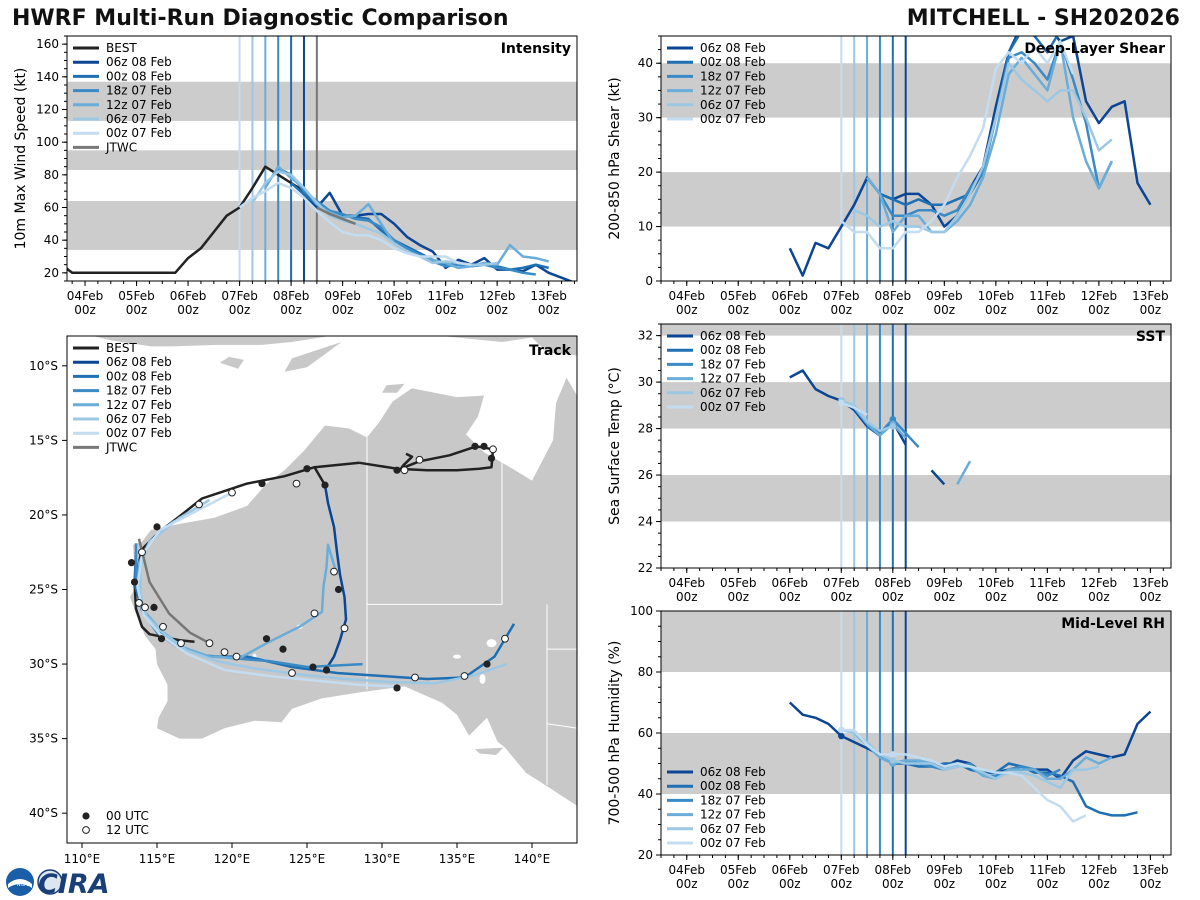  What do you see at coordinates (1099, 583) in the screenshot?
I see `x-tick-date: 12Feb` at bounding box center [1099, 583].